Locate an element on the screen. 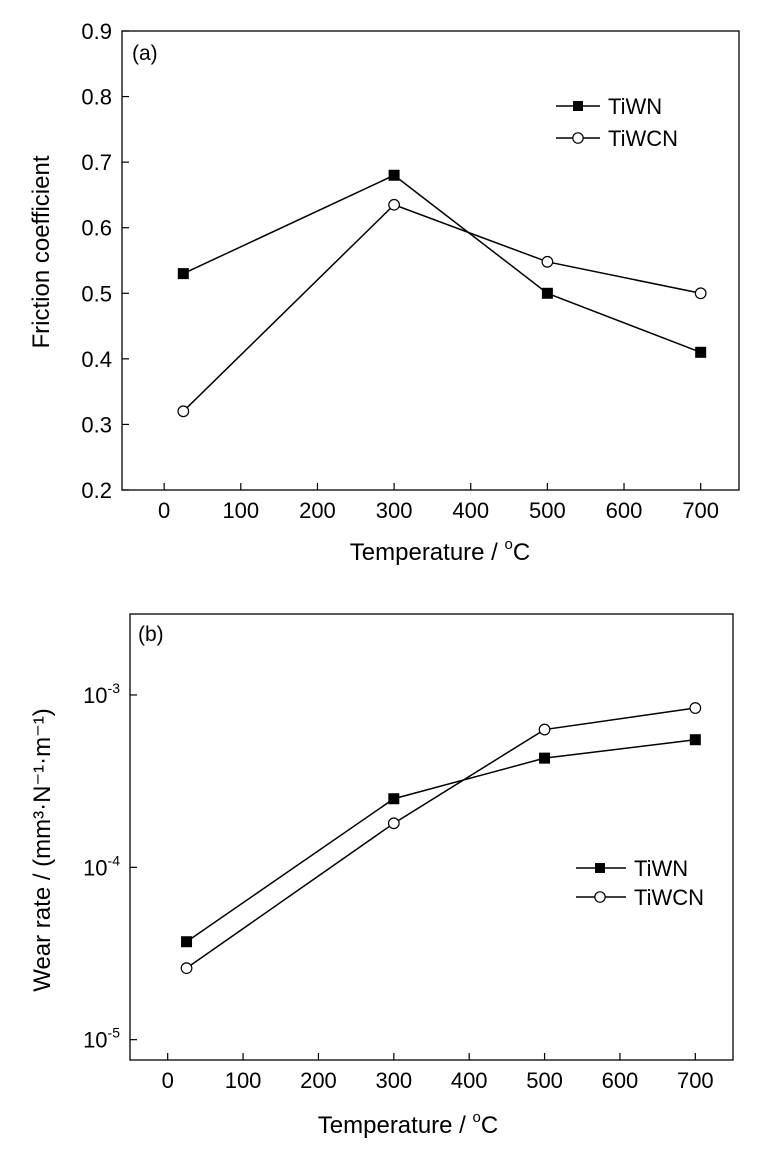 Image resolution: width=768 pixels, height=1152 pixels. y-tick-label: 0.5 is located at coordinates (96, 293).